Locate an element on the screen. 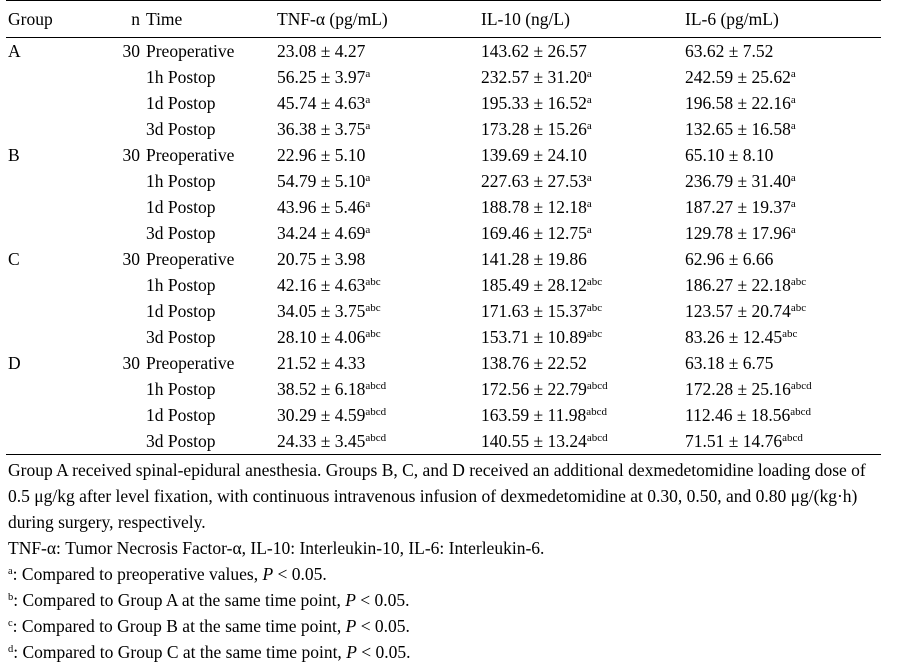  cell-il6: 186.27 ± 22.18abc is located at coordinates (783, 285).